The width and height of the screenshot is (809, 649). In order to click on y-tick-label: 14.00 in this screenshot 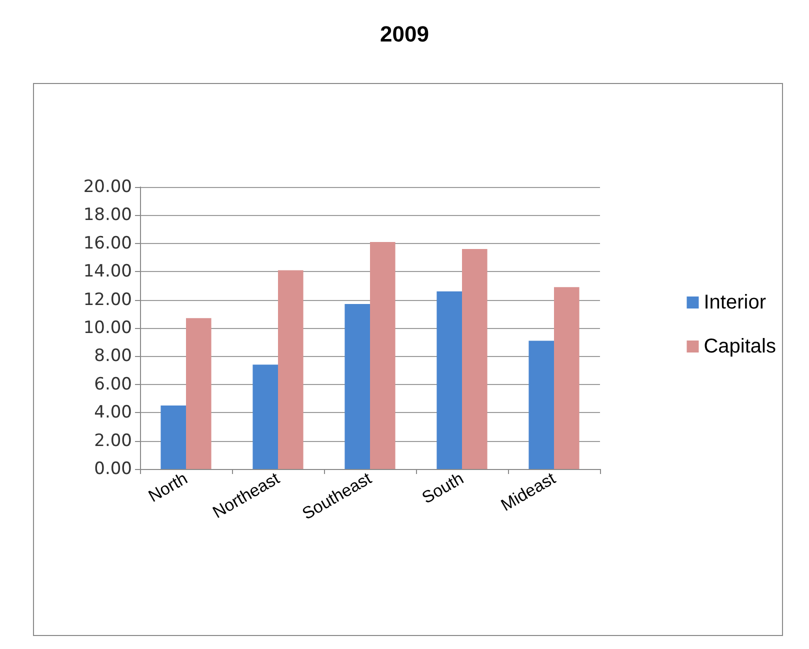, I will do `click(107, 272)`.